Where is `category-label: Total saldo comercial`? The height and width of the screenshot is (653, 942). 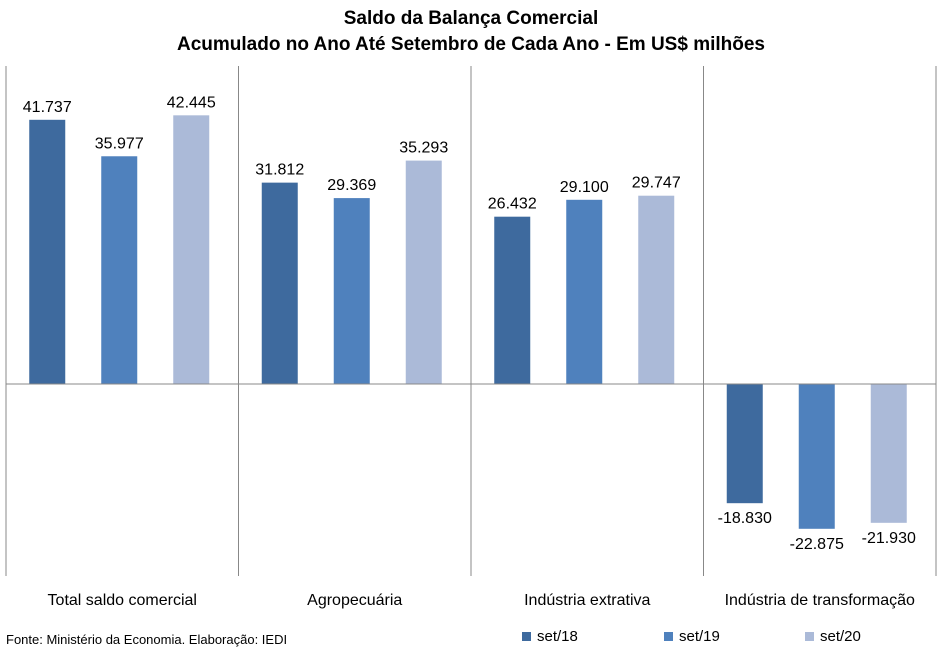 category-label: Total saldo comercial is located at coordinates (122, 600).